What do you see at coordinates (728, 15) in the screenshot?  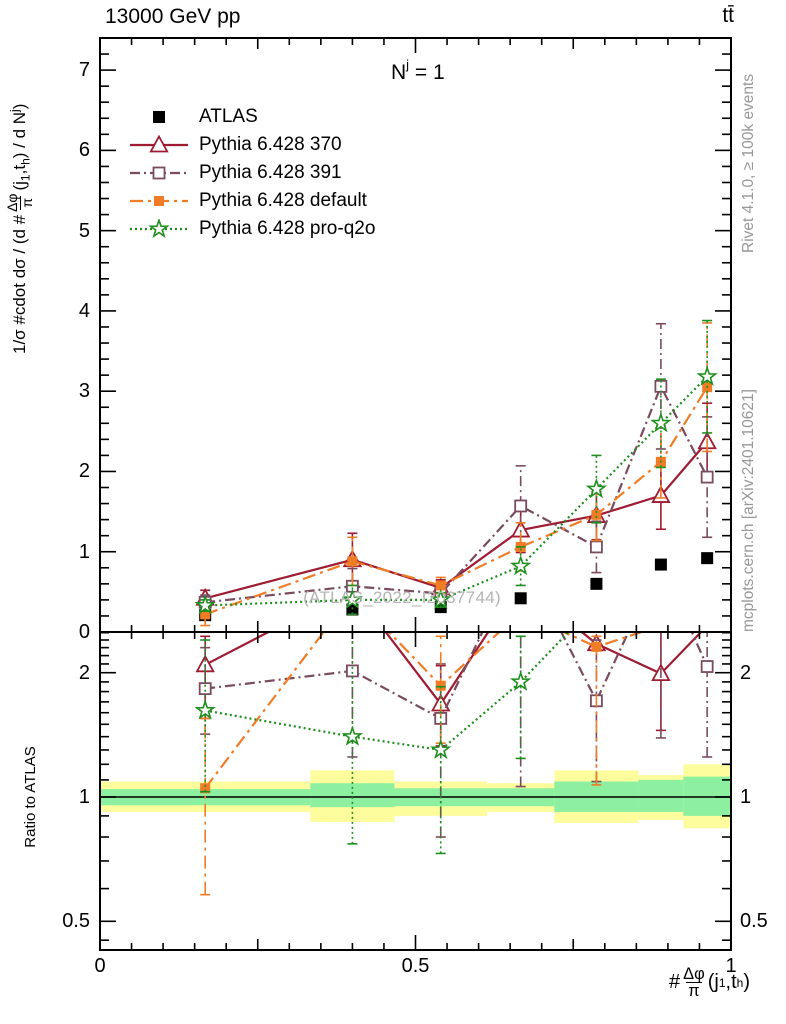 I see `process-title: tt̄` at bounding box center [728, 15].